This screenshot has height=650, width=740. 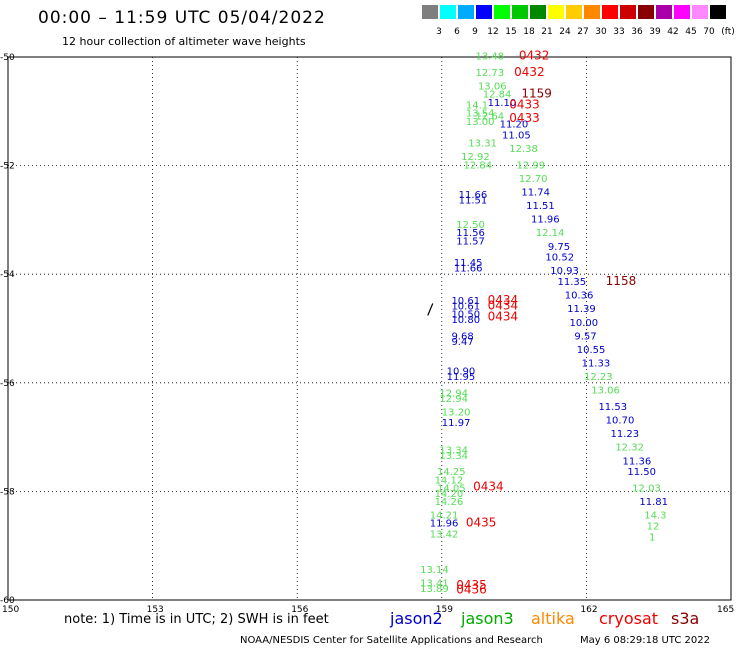 What do you see at coordinates (598, 377) in the screenshot?
I see `wave-height-label: 12.23` at bounding box center [598, 377].